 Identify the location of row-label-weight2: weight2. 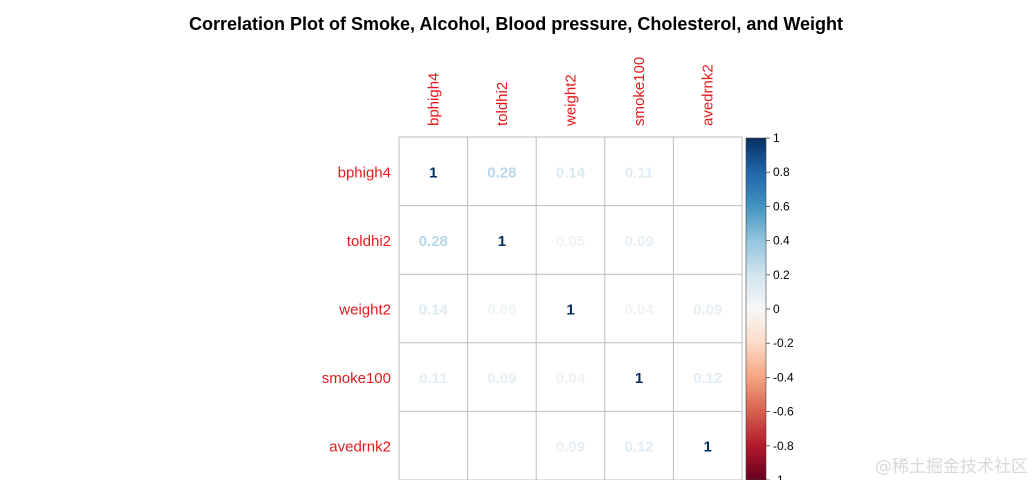
(364, 310).